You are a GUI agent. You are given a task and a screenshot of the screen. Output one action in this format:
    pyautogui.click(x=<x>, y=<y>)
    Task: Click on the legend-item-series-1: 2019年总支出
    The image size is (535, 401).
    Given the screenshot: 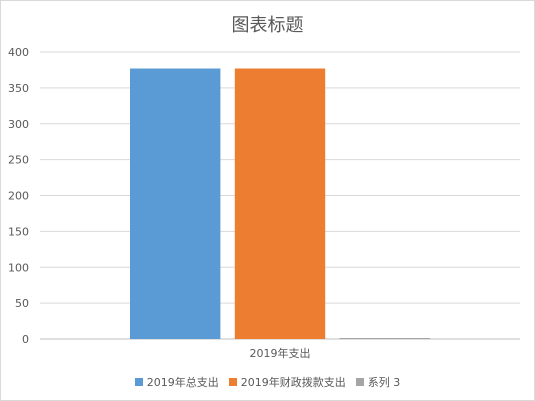 What is the action you would take?
    pyautogui.click(x=176, y=382)
    